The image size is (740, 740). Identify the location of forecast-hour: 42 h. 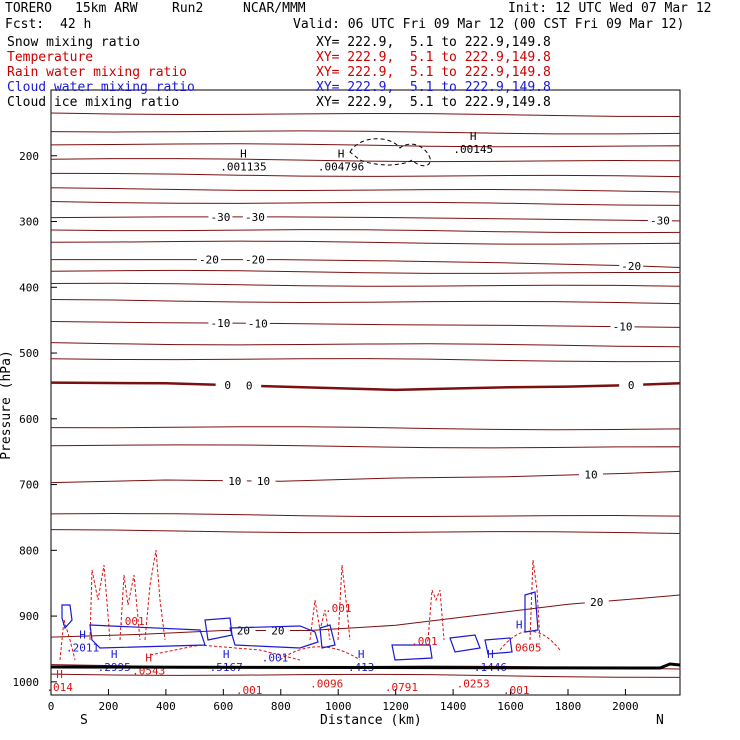
(76, 24).